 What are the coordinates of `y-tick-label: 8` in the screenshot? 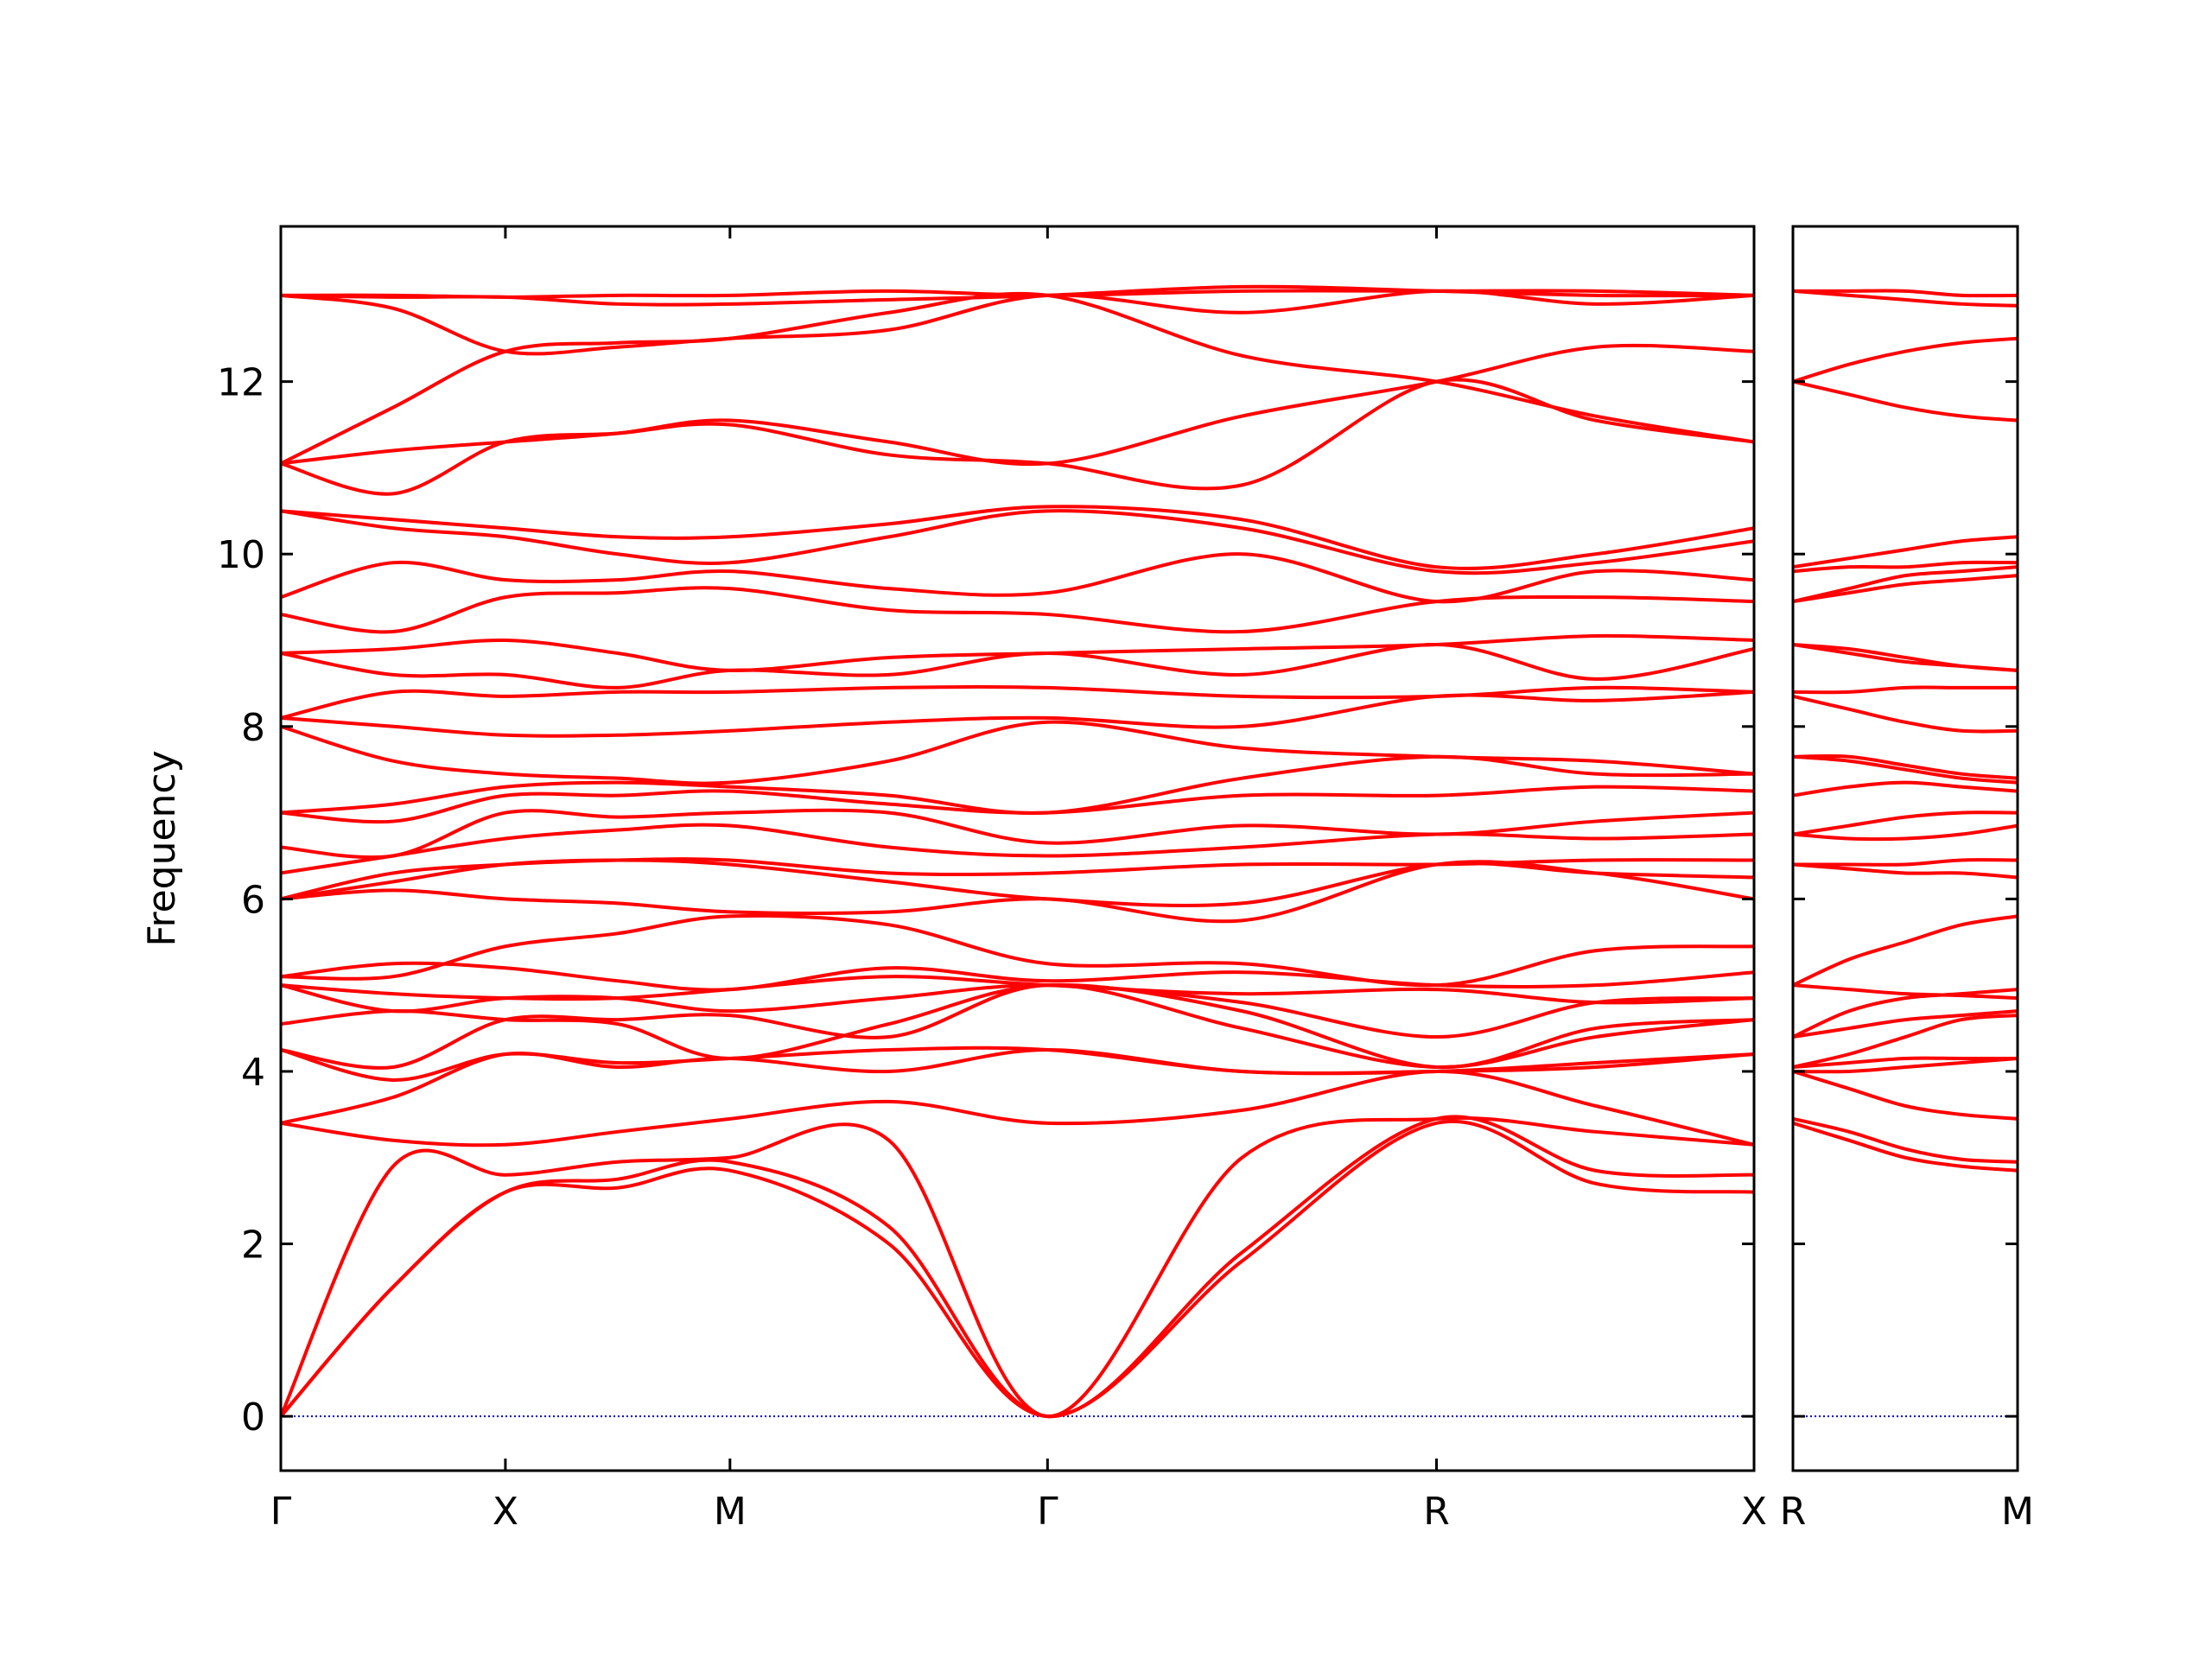 It's located at (253, 728).